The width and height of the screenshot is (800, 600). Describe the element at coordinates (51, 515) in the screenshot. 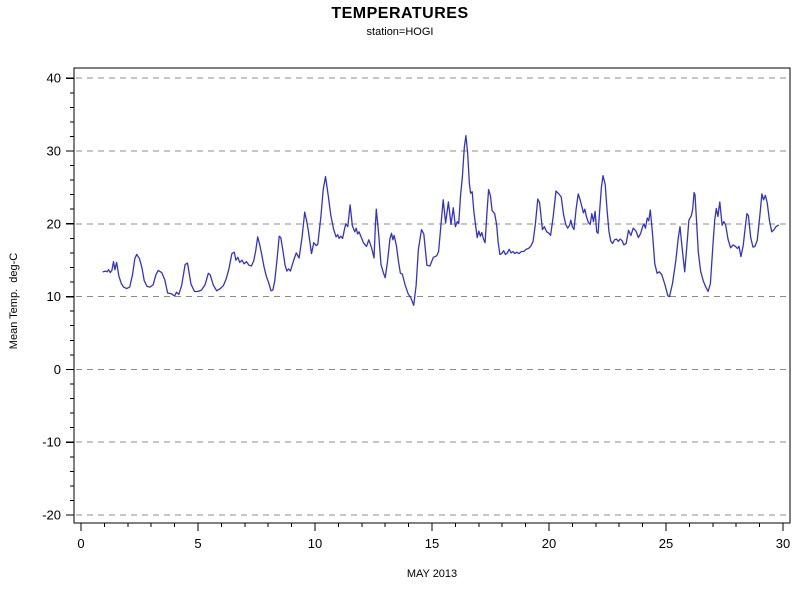

I see `y-tick-label--20: -20` at that location.